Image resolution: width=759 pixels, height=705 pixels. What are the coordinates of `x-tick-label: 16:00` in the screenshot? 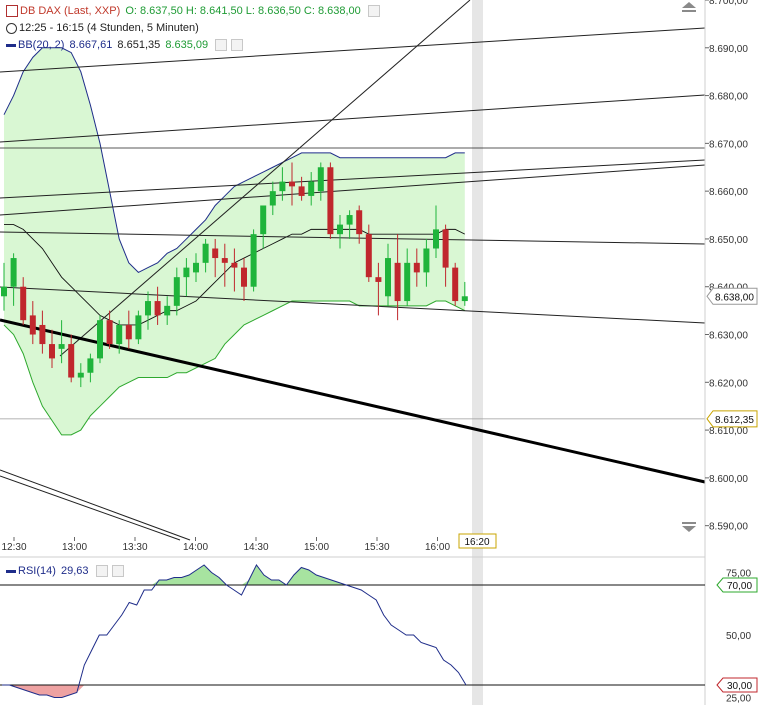 It's located at (437, 547).